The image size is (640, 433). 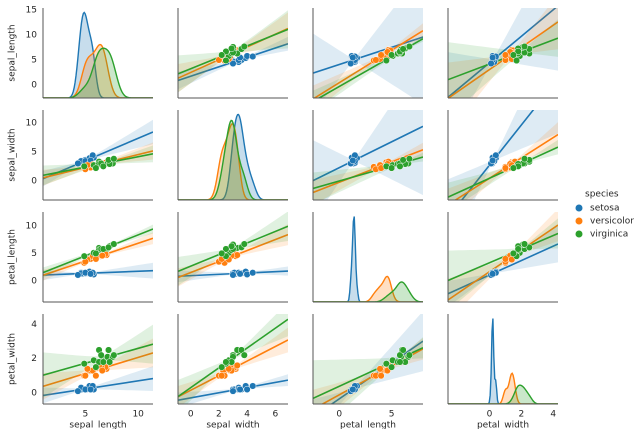 What do you see at coordinates (34, 359) in the screenshot?
I see `y-tick-label: 2` at bounding box center [34, 359].